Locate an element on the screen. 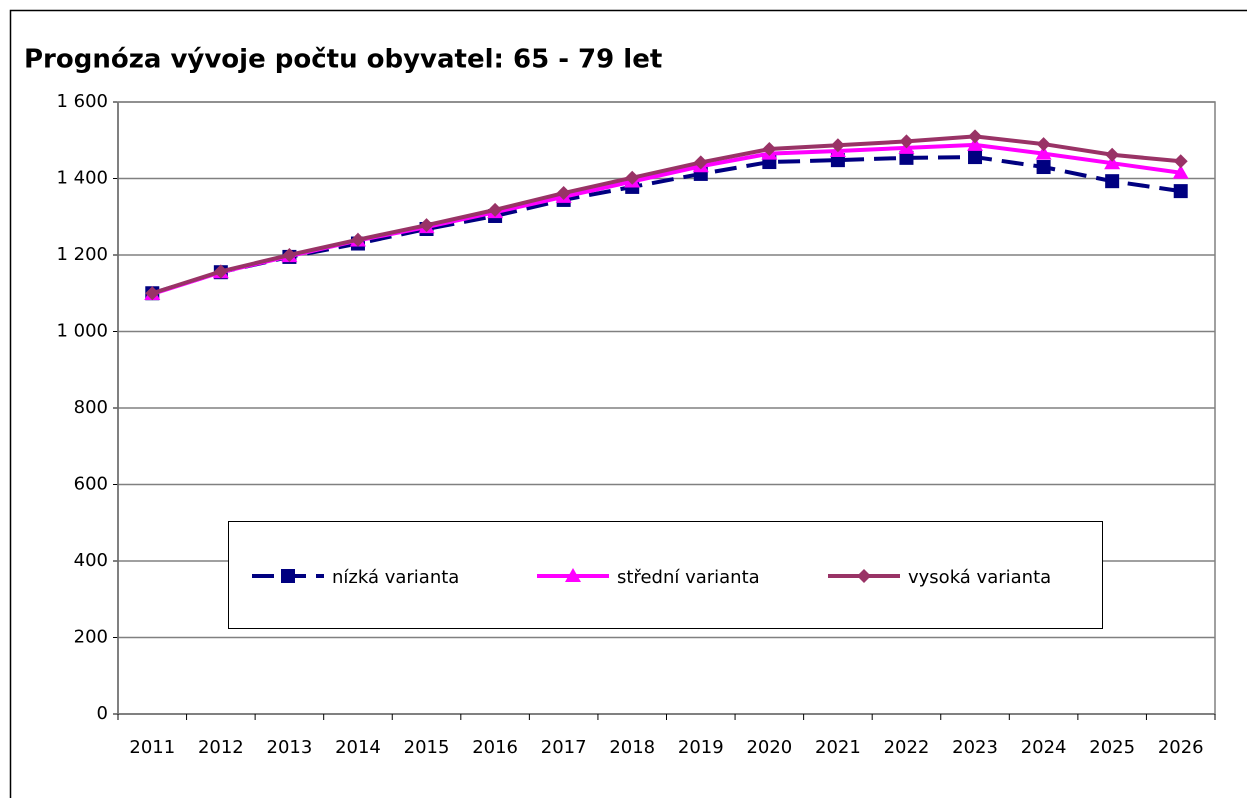 The height and width of the screenshot is (798, 1247). x-tick-label: 2019 is located at coordinates (701, 747).